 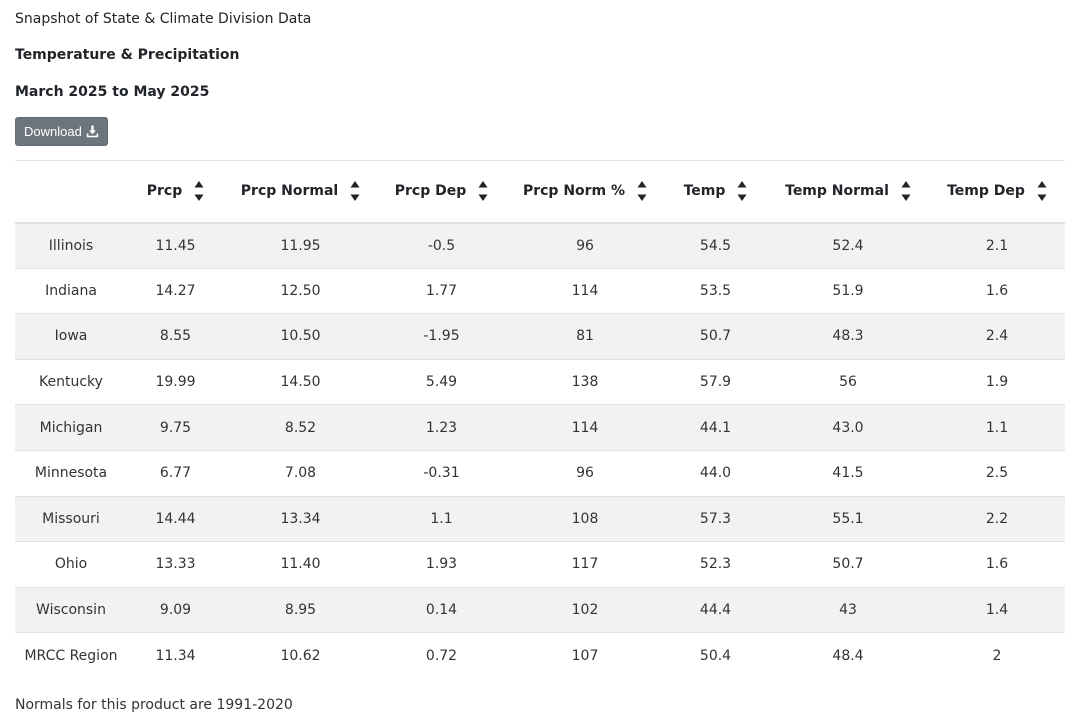 What do you see at coordinates (715, 427) in the screenshot?
I see `table-cell: 44.1` at bounding box center [715, 427].